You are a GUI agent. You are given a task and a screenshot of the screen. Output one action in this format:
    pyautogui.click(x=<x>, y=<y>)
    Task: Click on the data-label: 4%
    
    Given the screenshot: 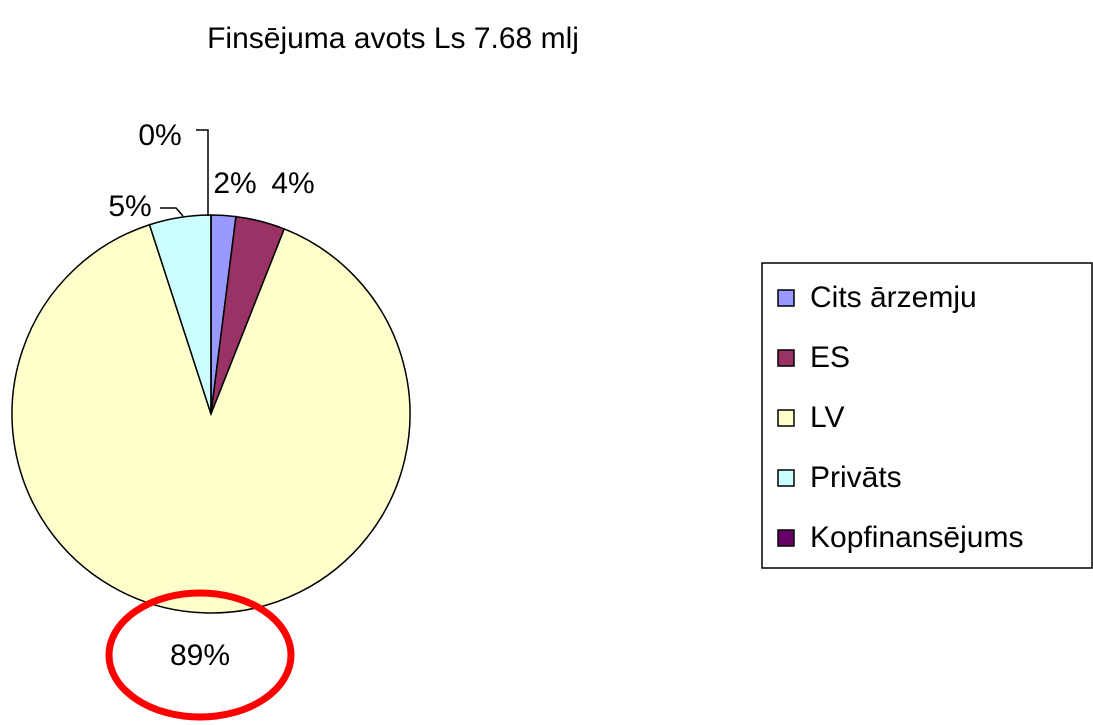 What is the action you would take?
    pyautogui.click(x=292, y=183)
    